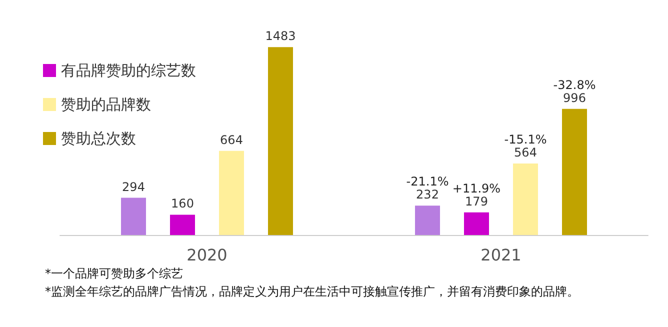 Image resolution: width=668 pixels, height=327 pixels. What do you see at coordinates (476, 188) in the screenshot?
I see `annotation: +11.9%` at bounding box center [476, 188].